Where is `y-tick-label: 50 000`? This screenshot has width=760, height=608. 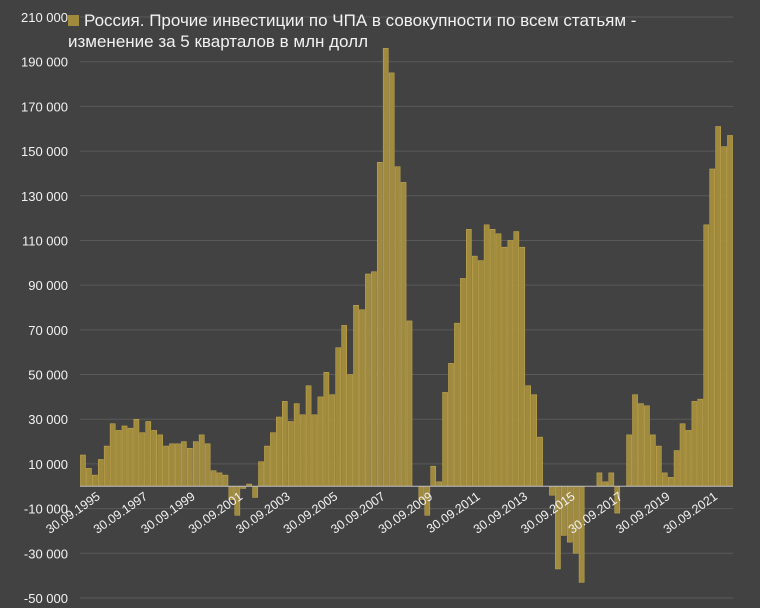
y-tick-label: 50 000 is located at coordinates (48, 375).